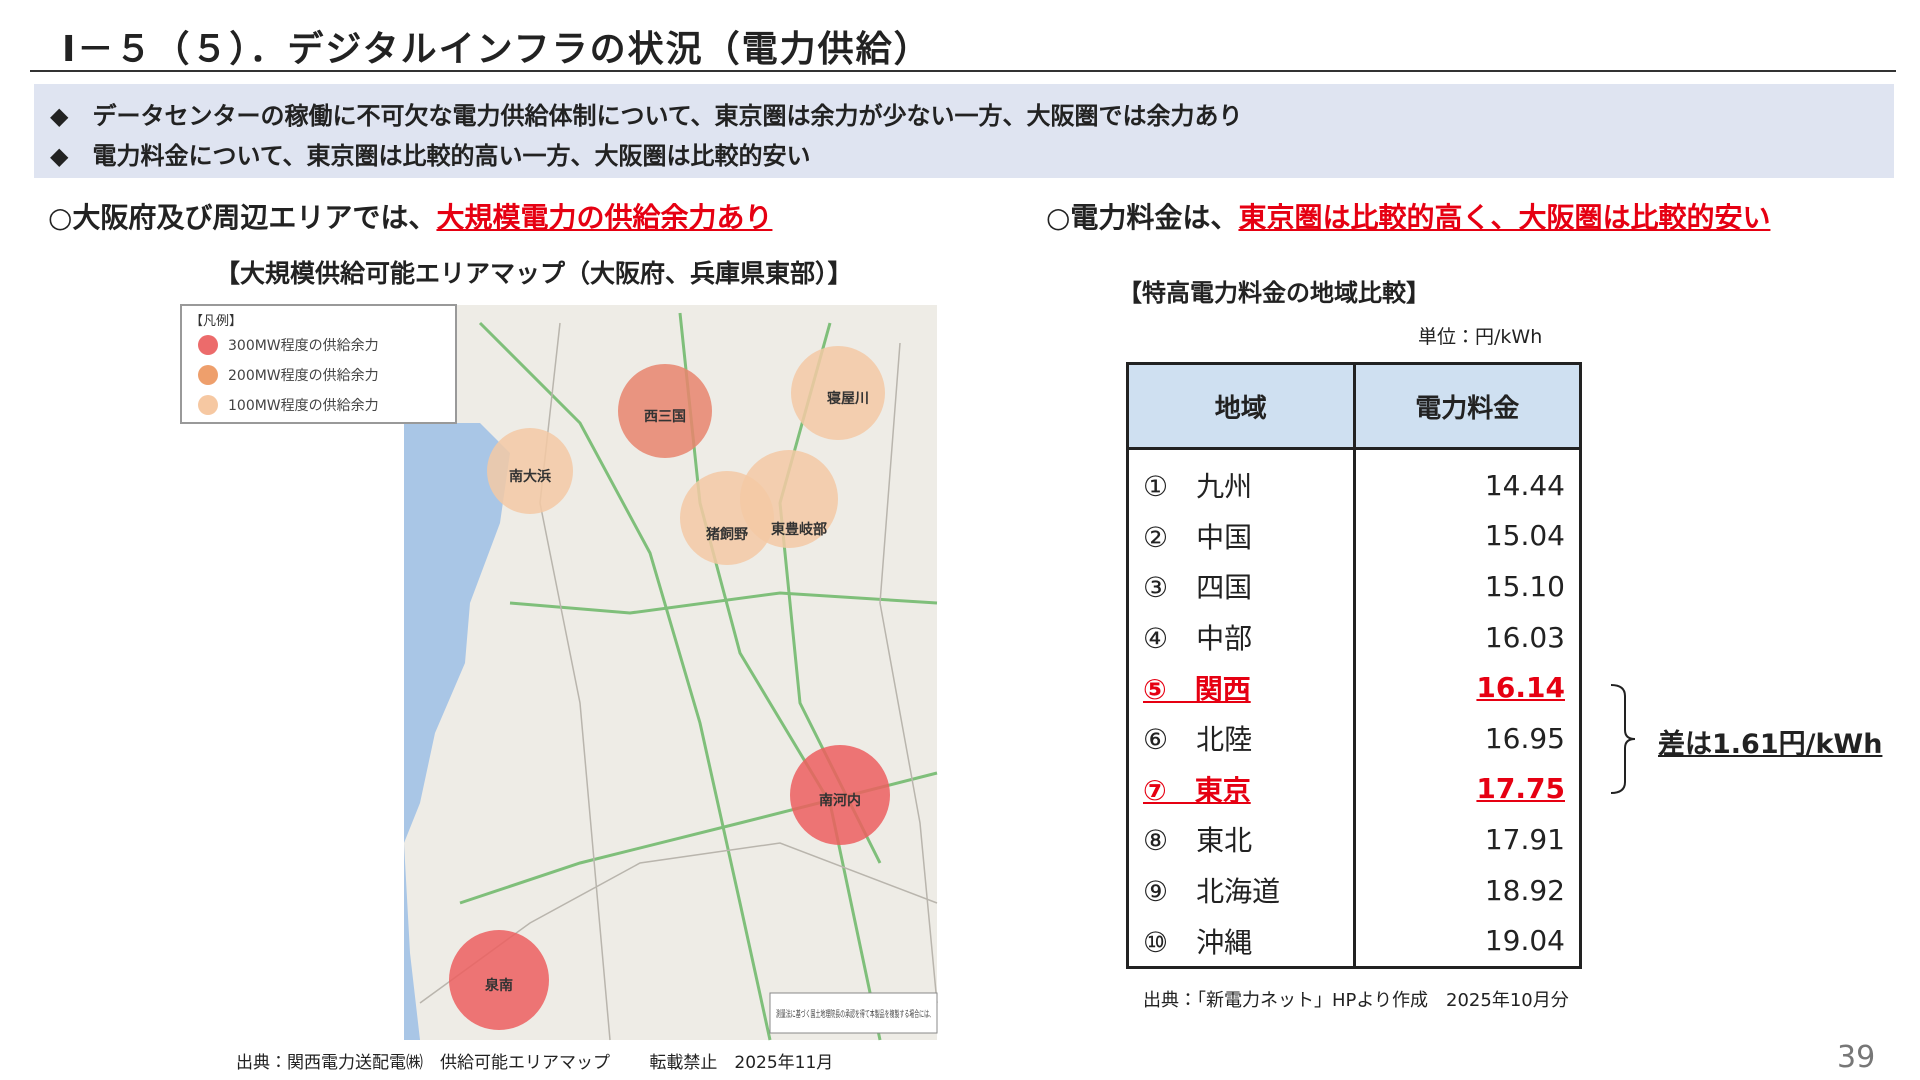  What do you see at coordinates (1504, 217) in the screenshot?
I see `heading-highlight: 東京圏は比較的高く、大阪圏は比較的安い` at bounding box center [1504, 217].